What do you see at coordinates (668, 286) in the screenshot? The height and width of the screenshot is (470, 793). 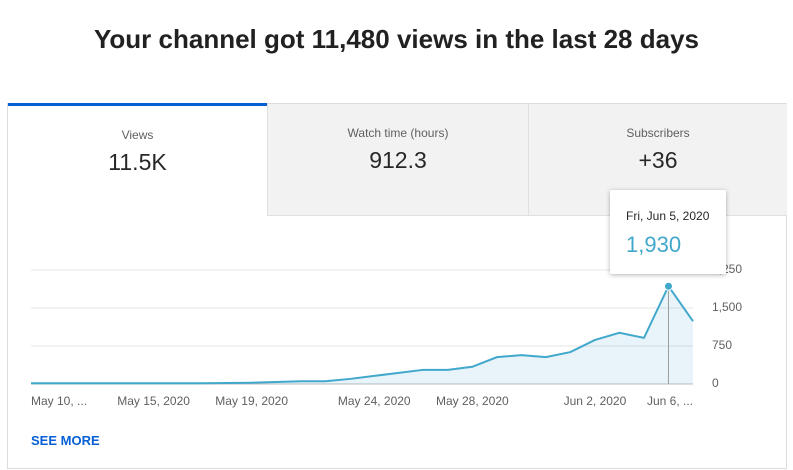 I see `hover-point` at bounding box center [668, 286].